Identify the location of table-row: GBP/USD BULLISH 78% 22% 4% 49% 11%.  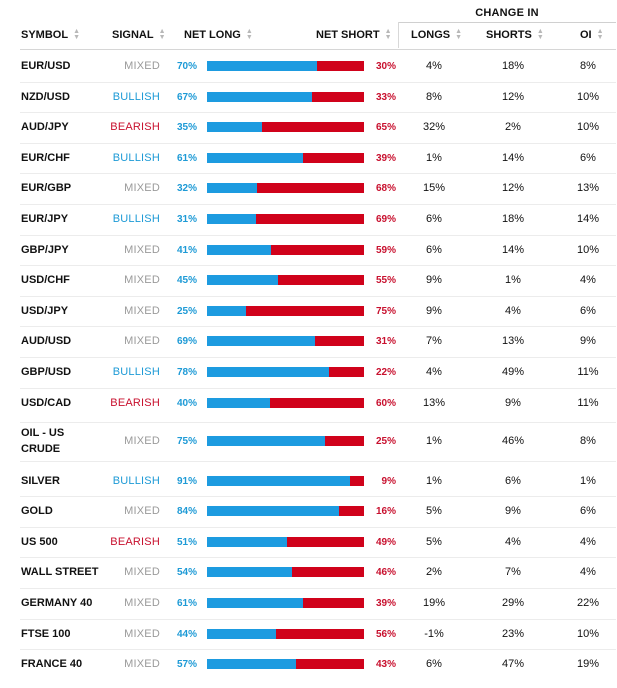
(308, 372).